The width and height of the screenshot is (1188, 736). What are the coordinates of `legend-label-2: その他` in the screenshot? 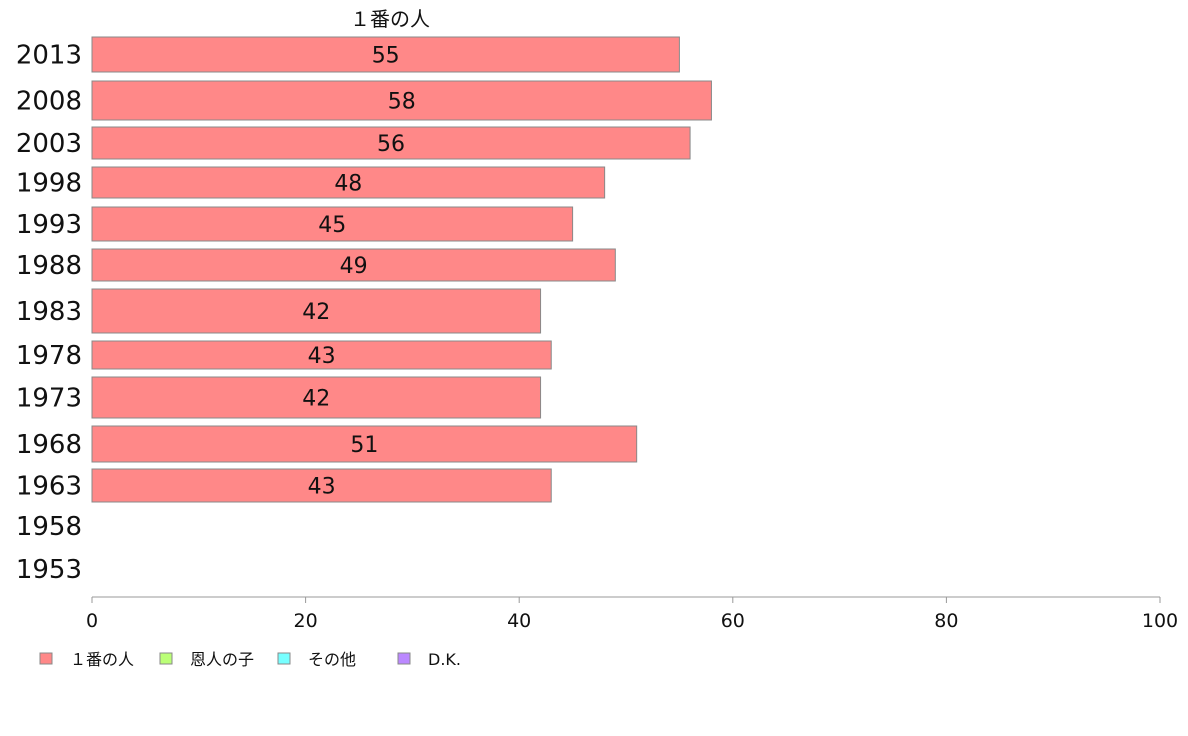 It's located at (332, 659).